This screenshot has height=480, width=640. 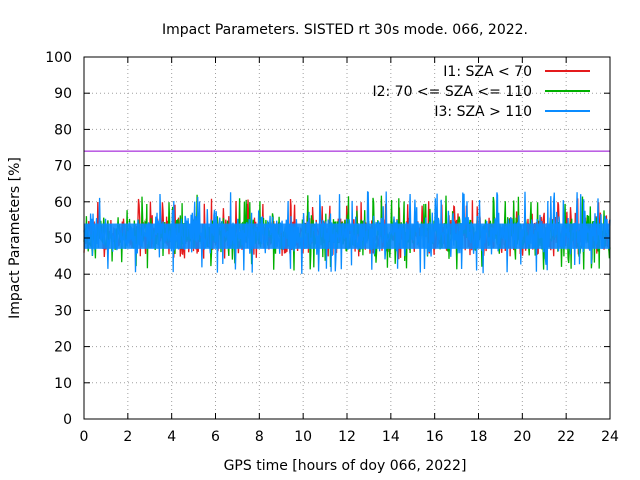 I want to click on y-tick-label: 30, so click(x=63, y=311).